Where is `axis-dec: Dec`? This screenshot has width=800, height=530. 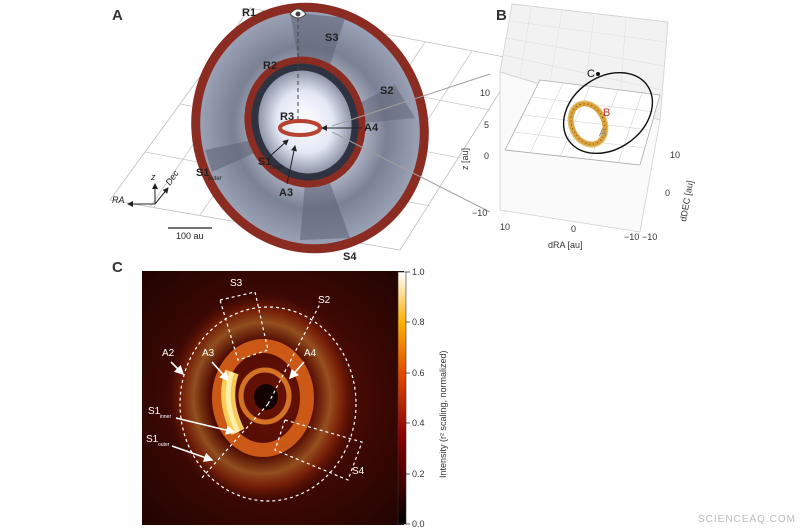
axis-dec: Dec is located at coordinates (172, 177).